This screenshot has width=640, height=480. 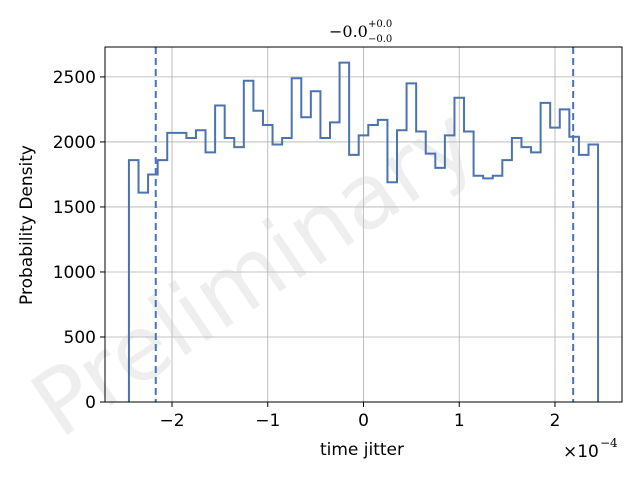 What do you see at coordinates (80, 338) in the screenshot?
I see `y-tick-label: 500` at bounding box center [80, 338].